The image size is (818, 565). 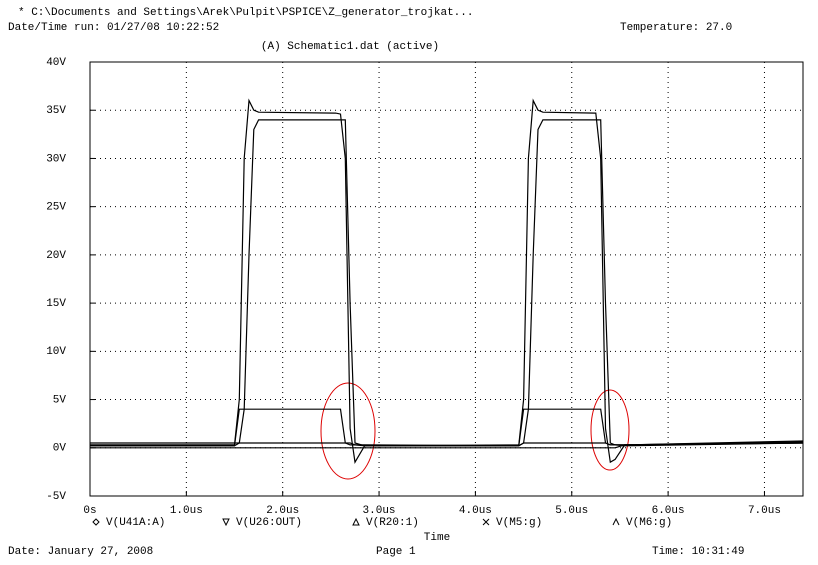 I want to click on legend-label: V(R20:1), so click(x=392, y=523).